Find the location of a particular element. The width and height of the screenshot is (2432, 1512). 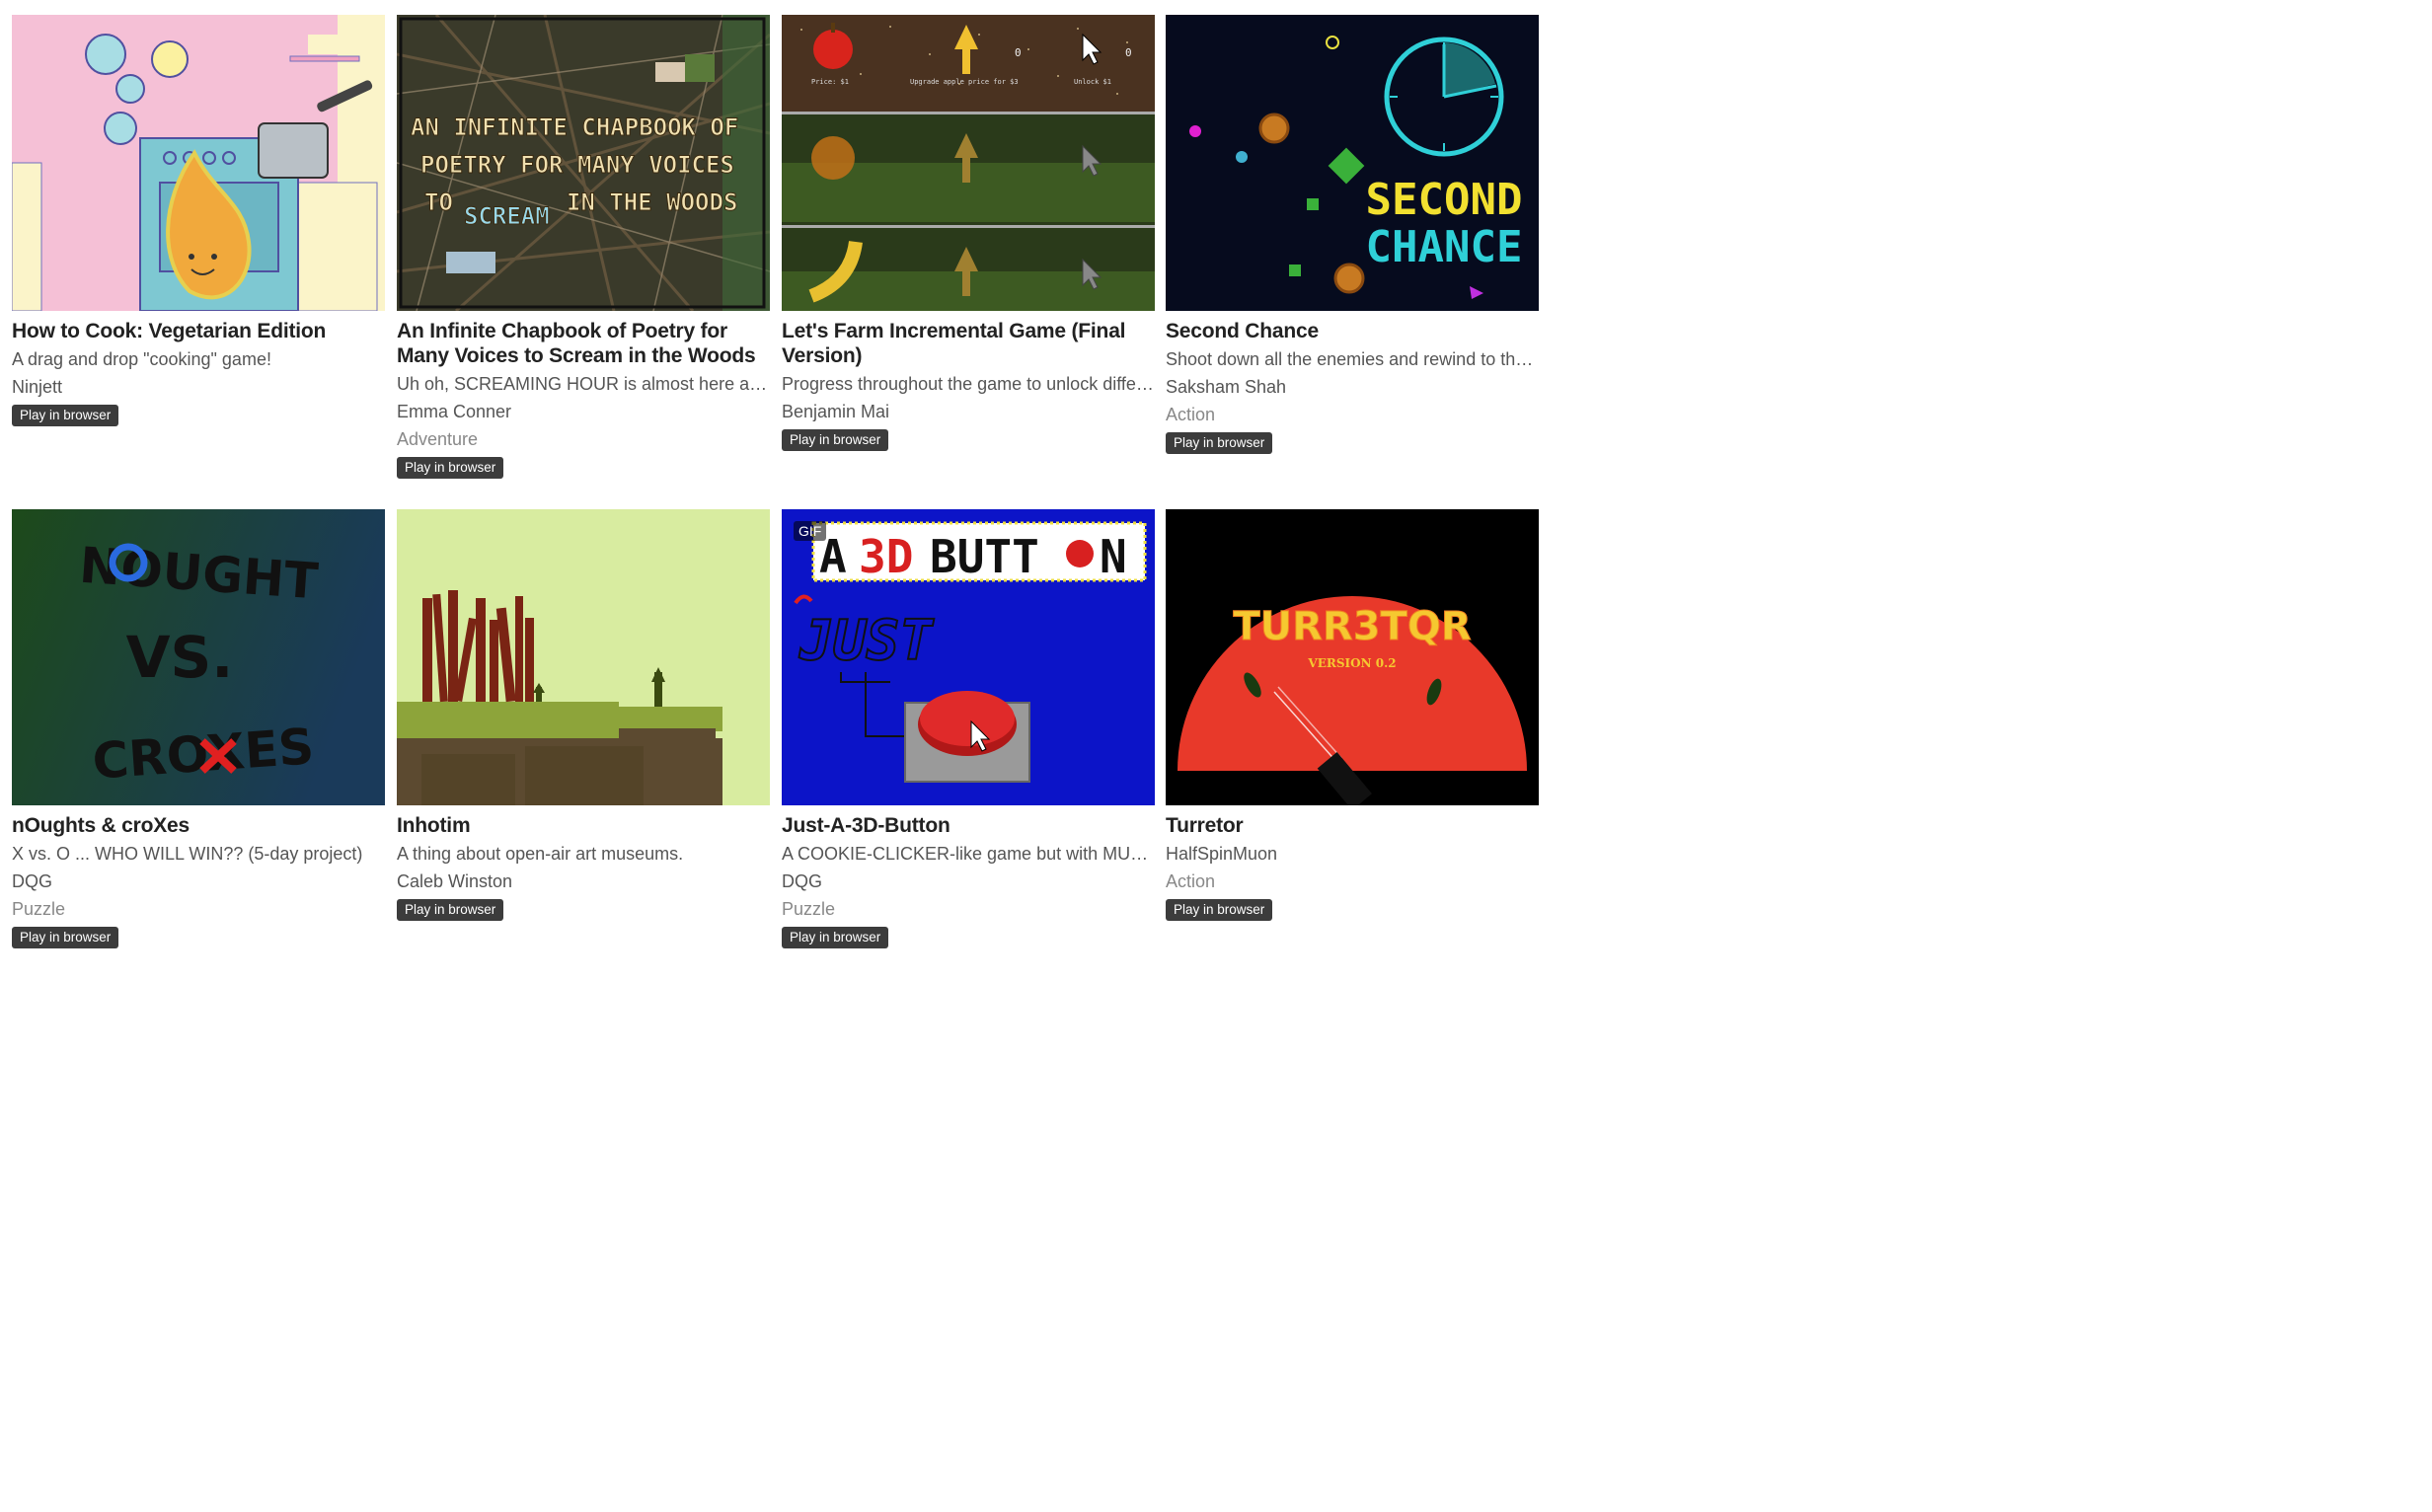

svg-text: SECOND is located at coordinates (1444, 200).